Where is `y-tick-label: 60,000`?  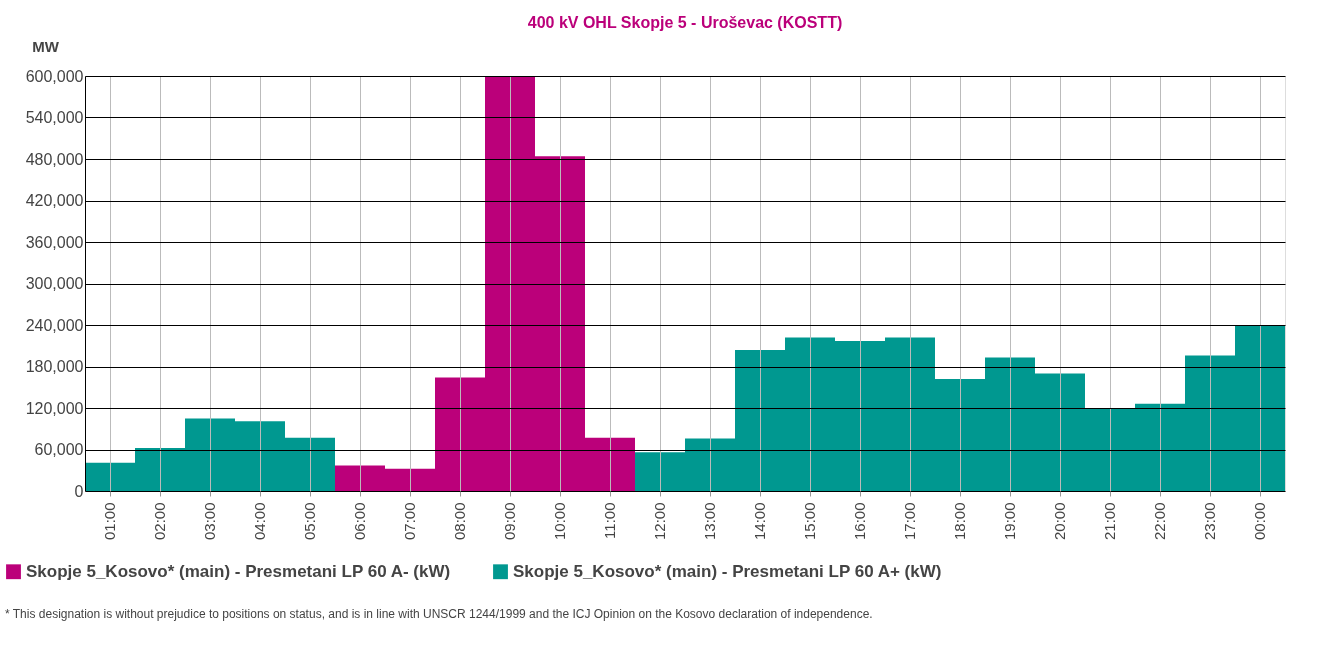
y-tick-label: 60,000 is located at coordinates (59, 449).